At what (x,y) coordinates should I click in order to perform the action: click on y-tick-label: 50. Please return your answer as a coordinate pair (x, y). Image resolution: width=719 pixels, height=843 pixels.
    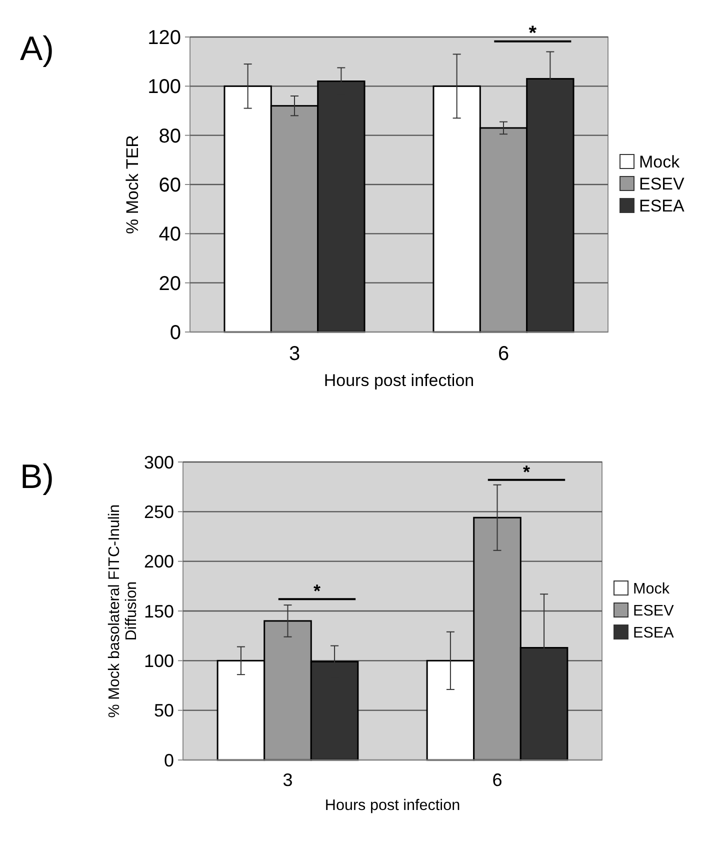
    Looking at the image, I should click on (164, 710).